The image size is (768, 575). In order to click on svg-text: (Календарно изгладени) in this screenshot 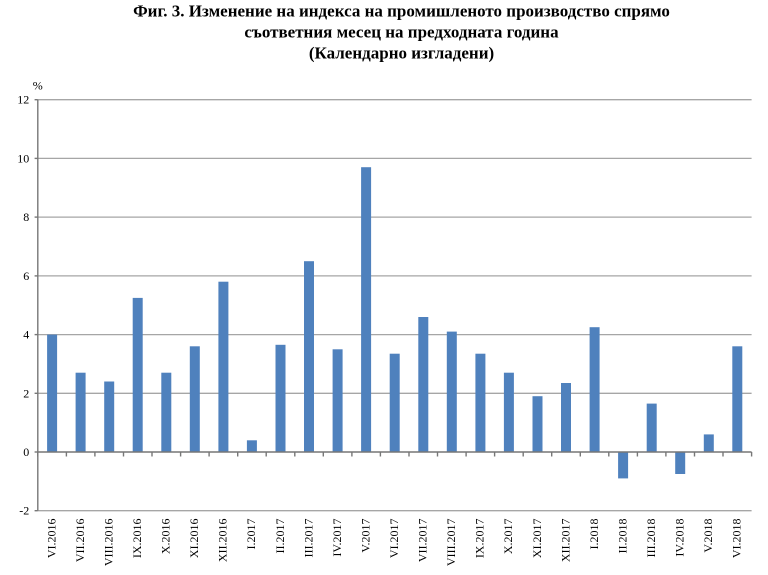, I will do `click(401, 53)`.